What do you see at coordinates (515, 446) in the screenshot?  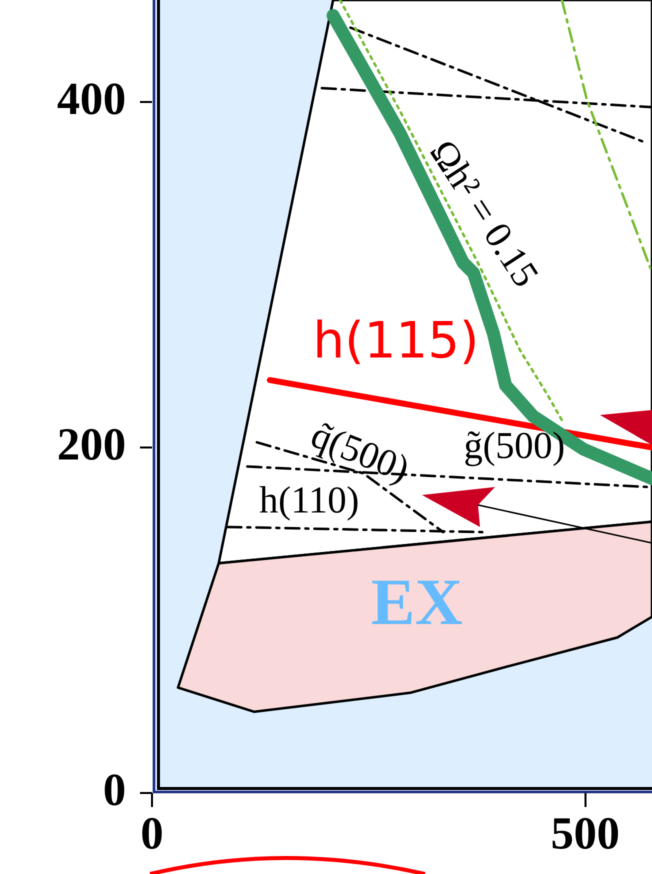 I see `series-label: g̃(500)` at bounding box center [515, 446].